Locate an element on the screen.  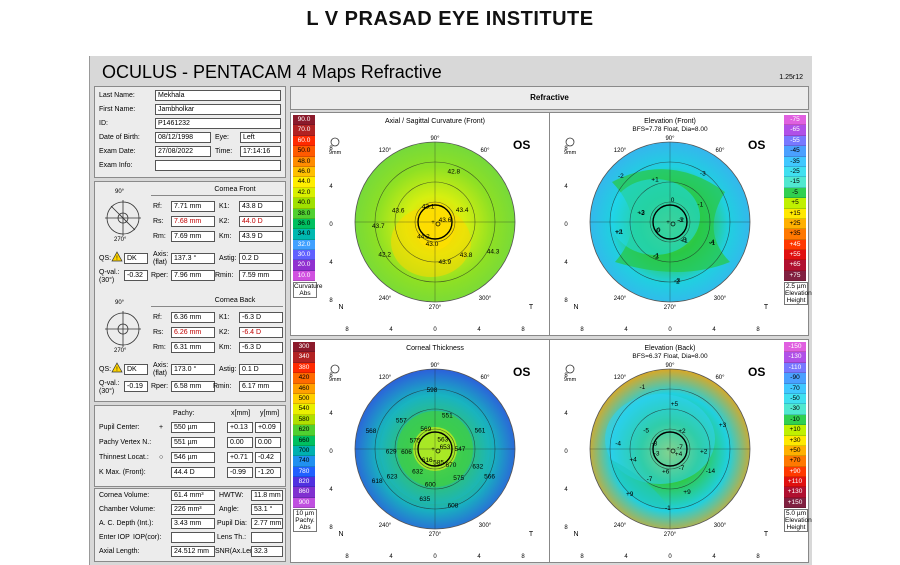
scale-value: 46.0 is located at coordinates (304, 172).